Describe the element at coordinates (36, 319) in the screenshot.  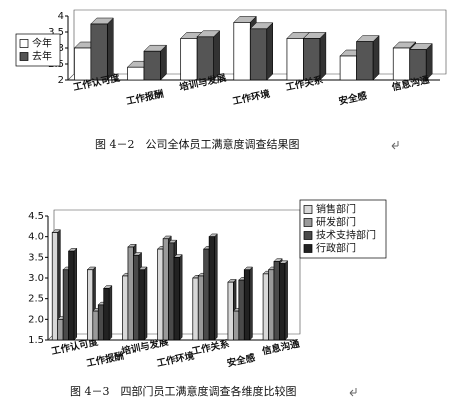
I see `y-tick-label: 2.0` at that location.